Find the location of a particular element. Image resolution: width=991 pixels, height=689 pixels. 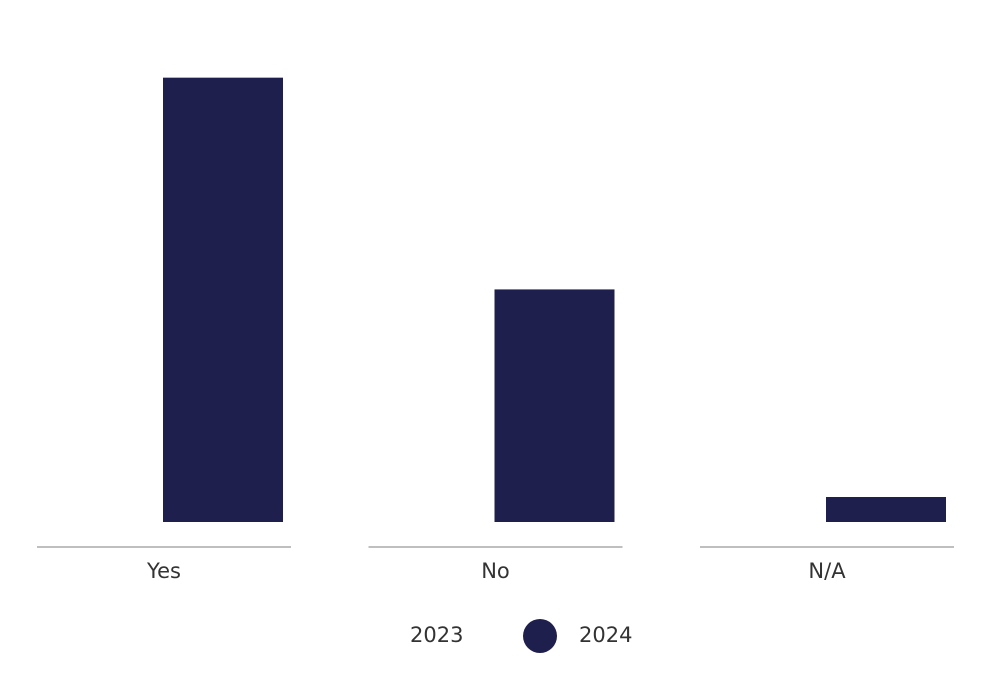

x-tick-label: N/A is located at coordinates (827, 571).